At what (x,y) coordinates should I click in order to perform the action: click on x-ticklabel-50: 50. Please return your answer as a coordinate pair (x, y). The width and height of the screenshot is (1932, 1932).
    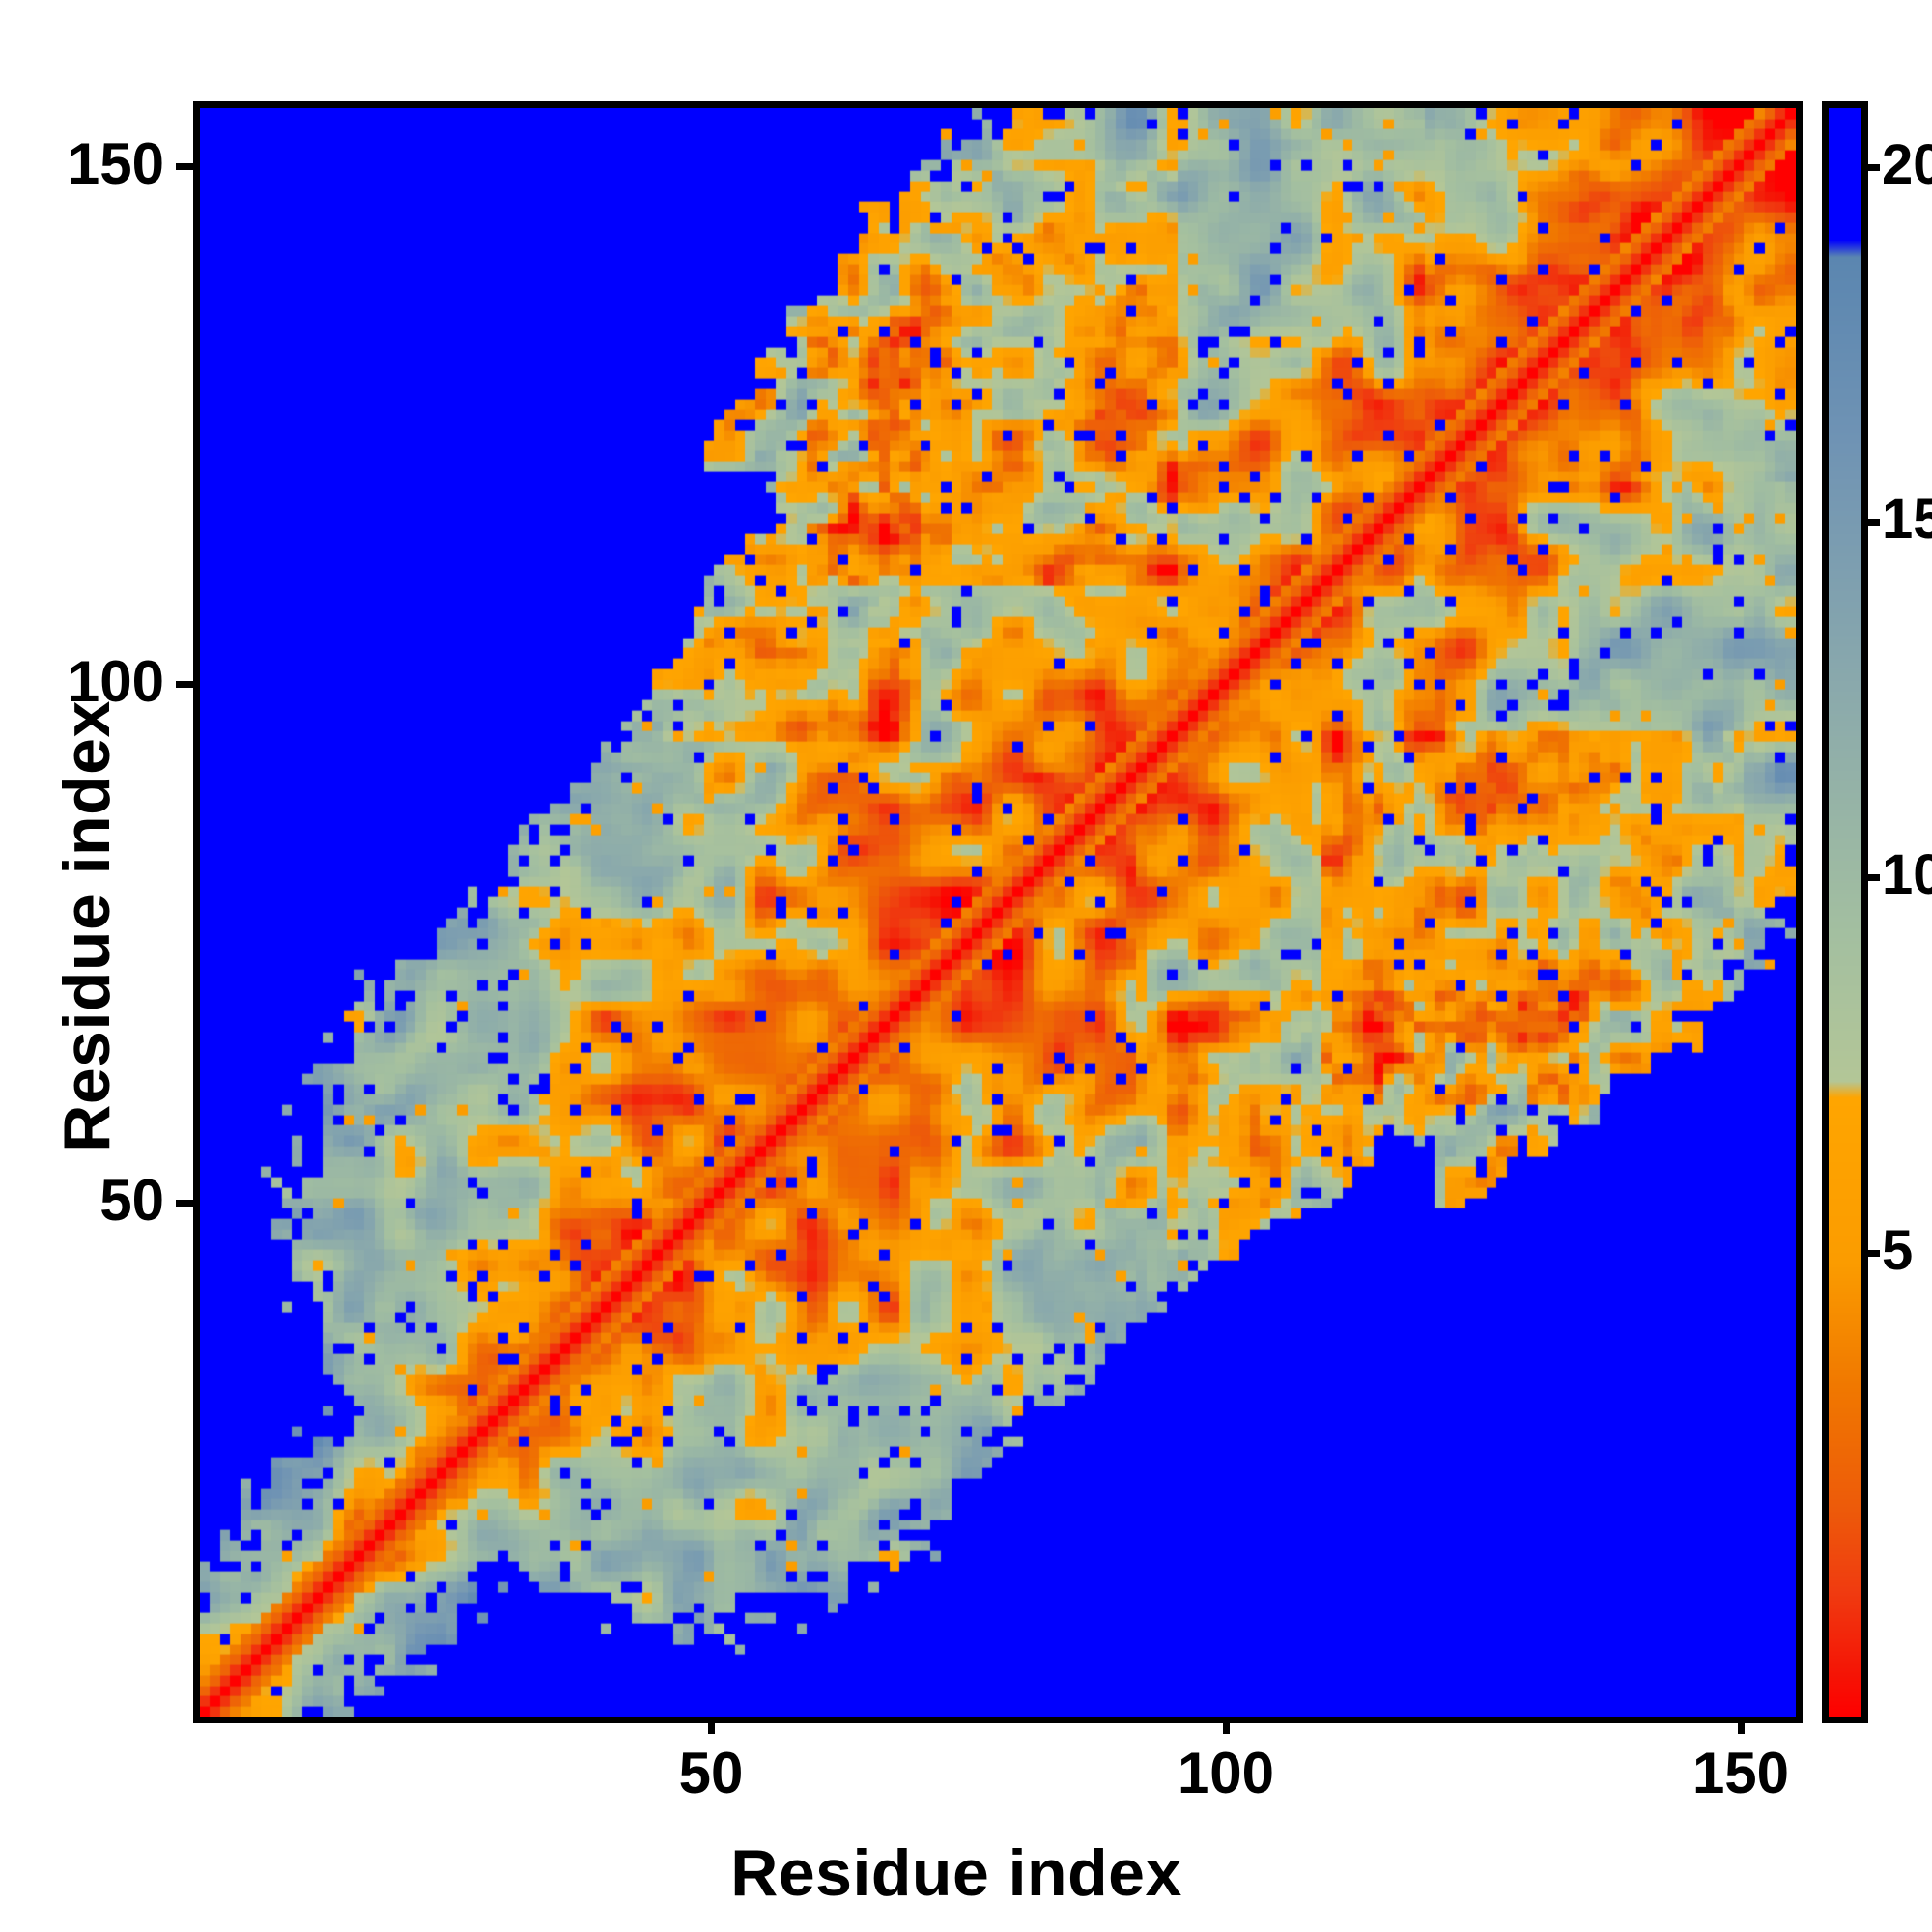
    Looking at the image, I should click on (711, 1773).